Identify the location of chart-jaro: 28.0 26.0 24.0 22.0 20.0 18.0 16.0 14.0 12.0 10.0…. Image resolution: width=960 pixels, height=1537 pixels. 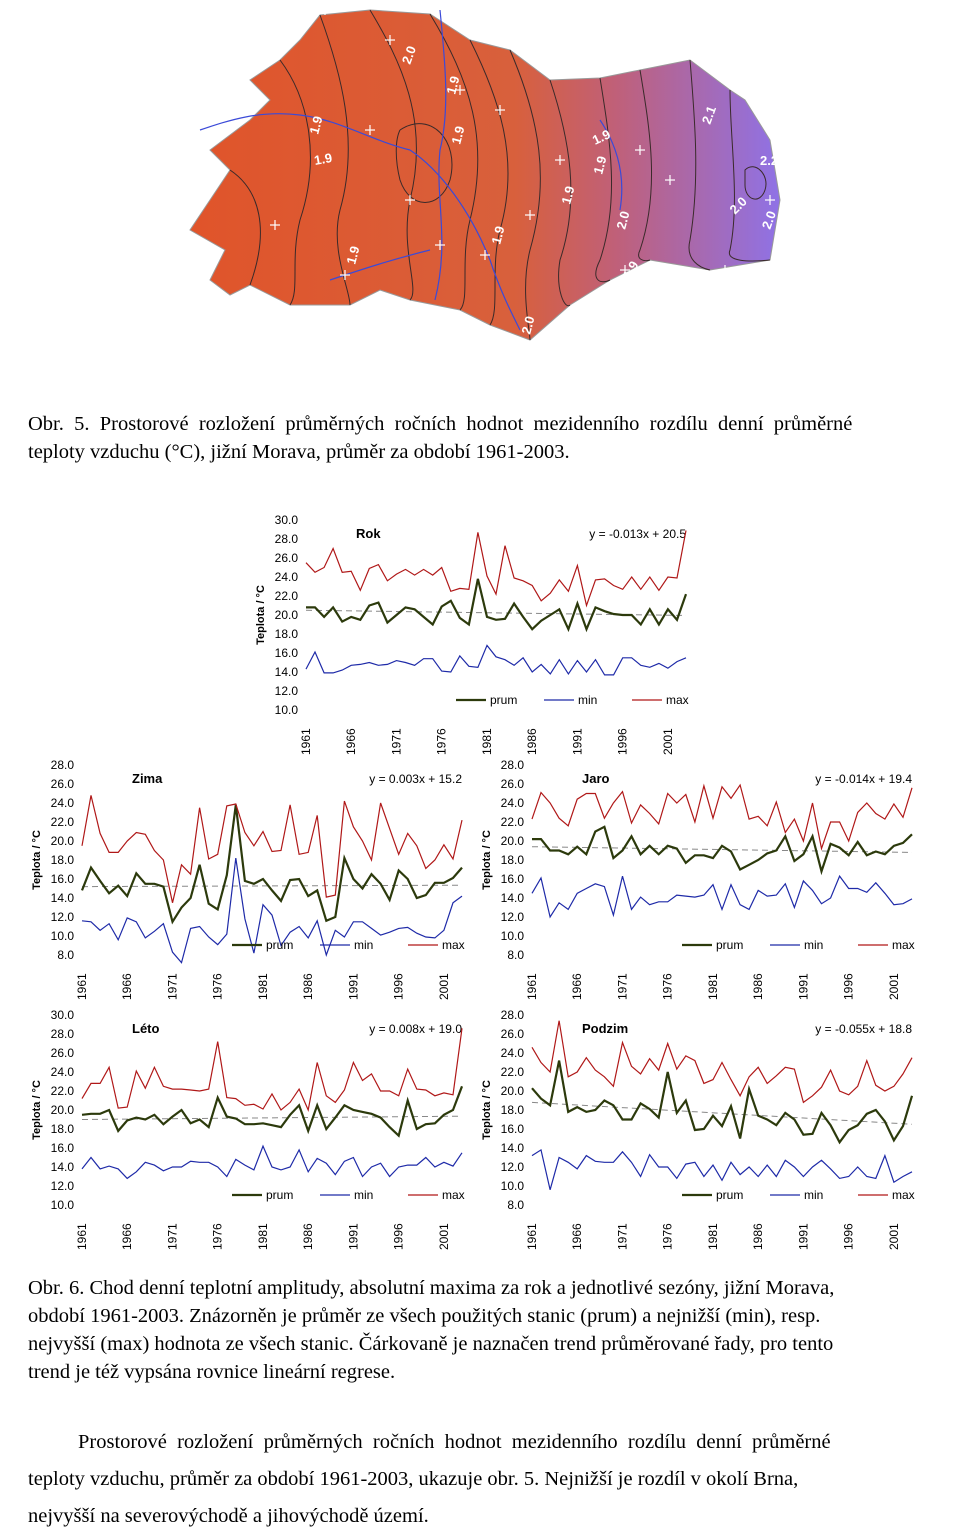
(706, 882).